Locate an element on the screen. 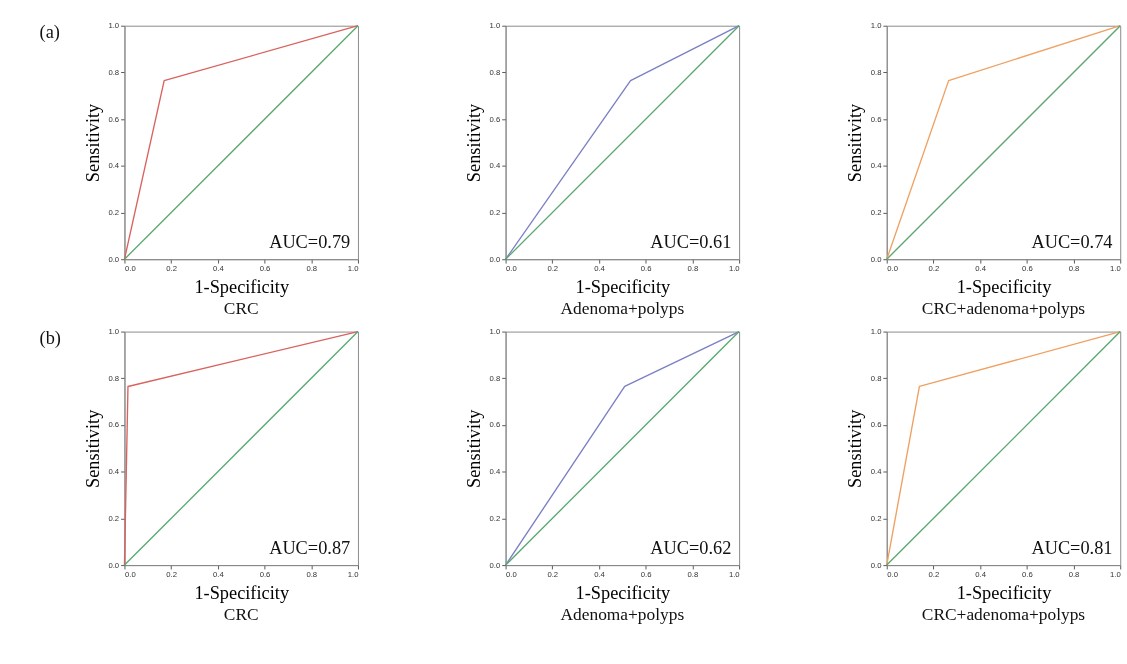 The width and height of the screenshot is (1127, 664). annotation: AUC=0.61 is located at coordinates (691, 241).